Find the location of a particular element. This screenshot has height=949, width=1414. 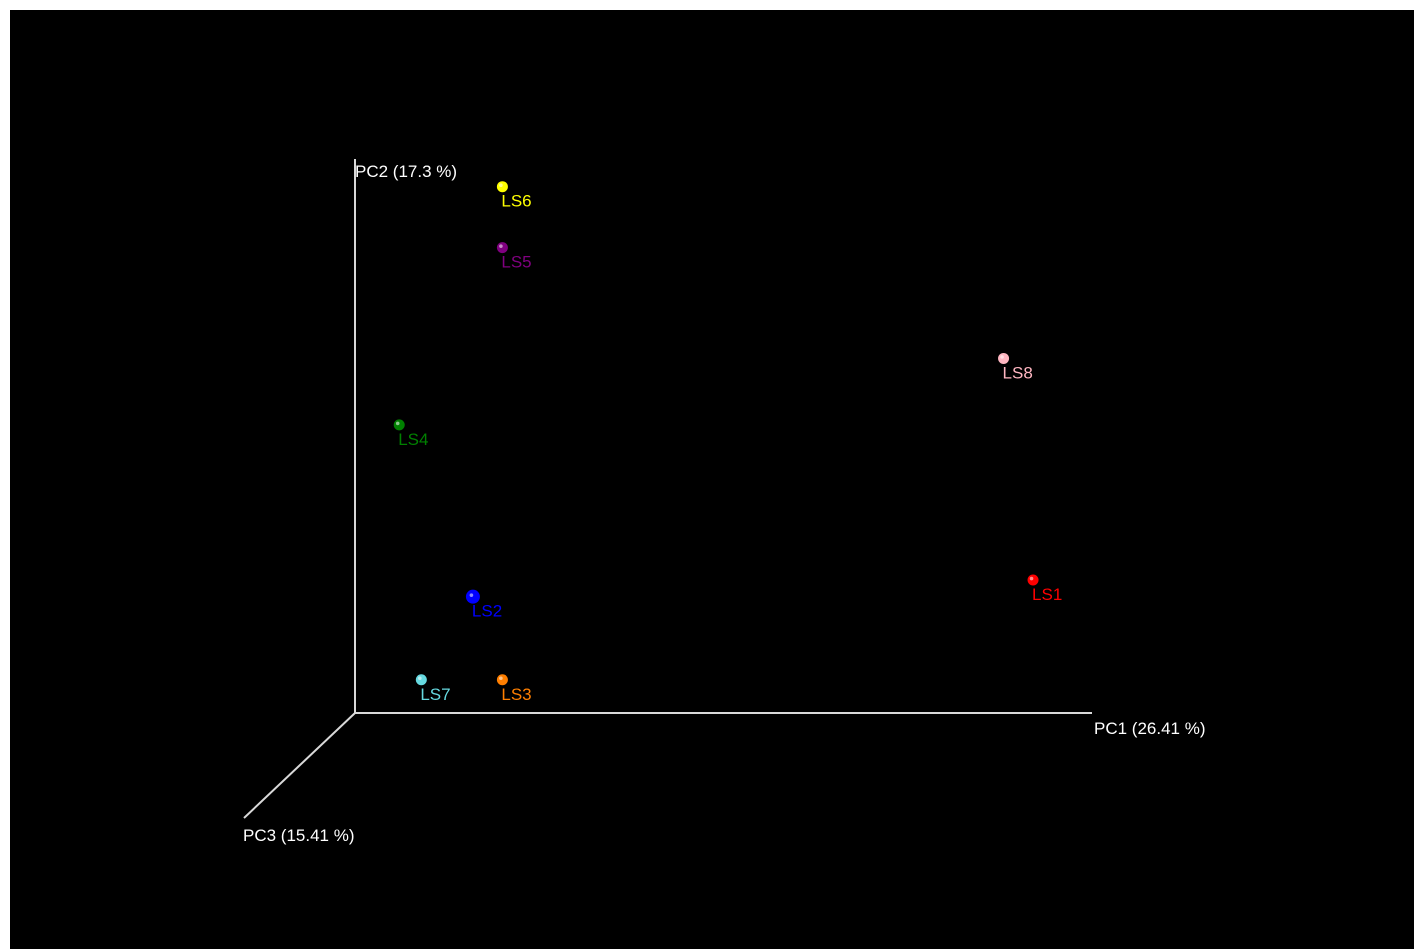

pc3-axis-line is located at coordinates (299, 765).